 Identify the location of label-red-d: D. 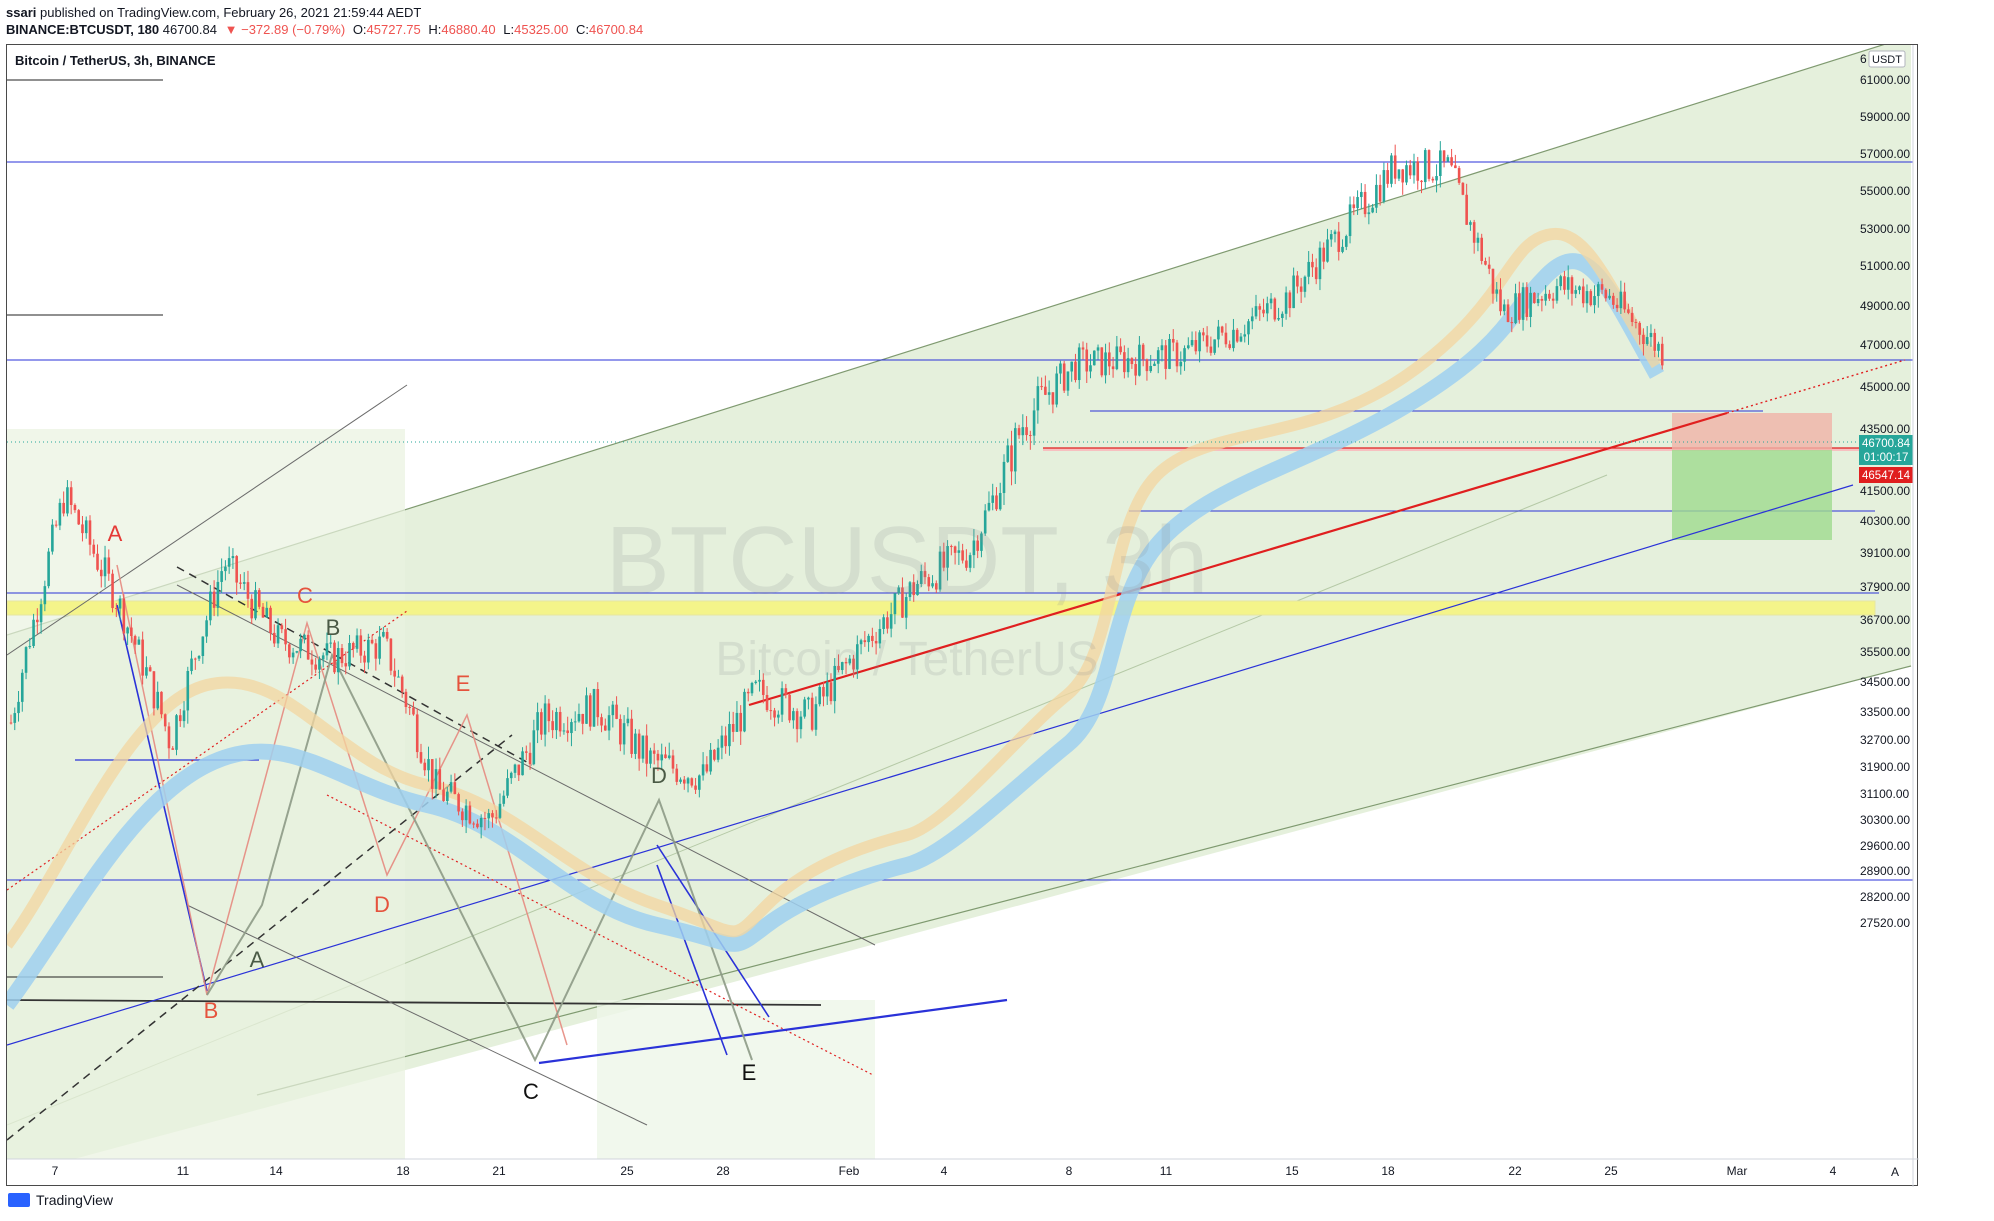
(382, 904).